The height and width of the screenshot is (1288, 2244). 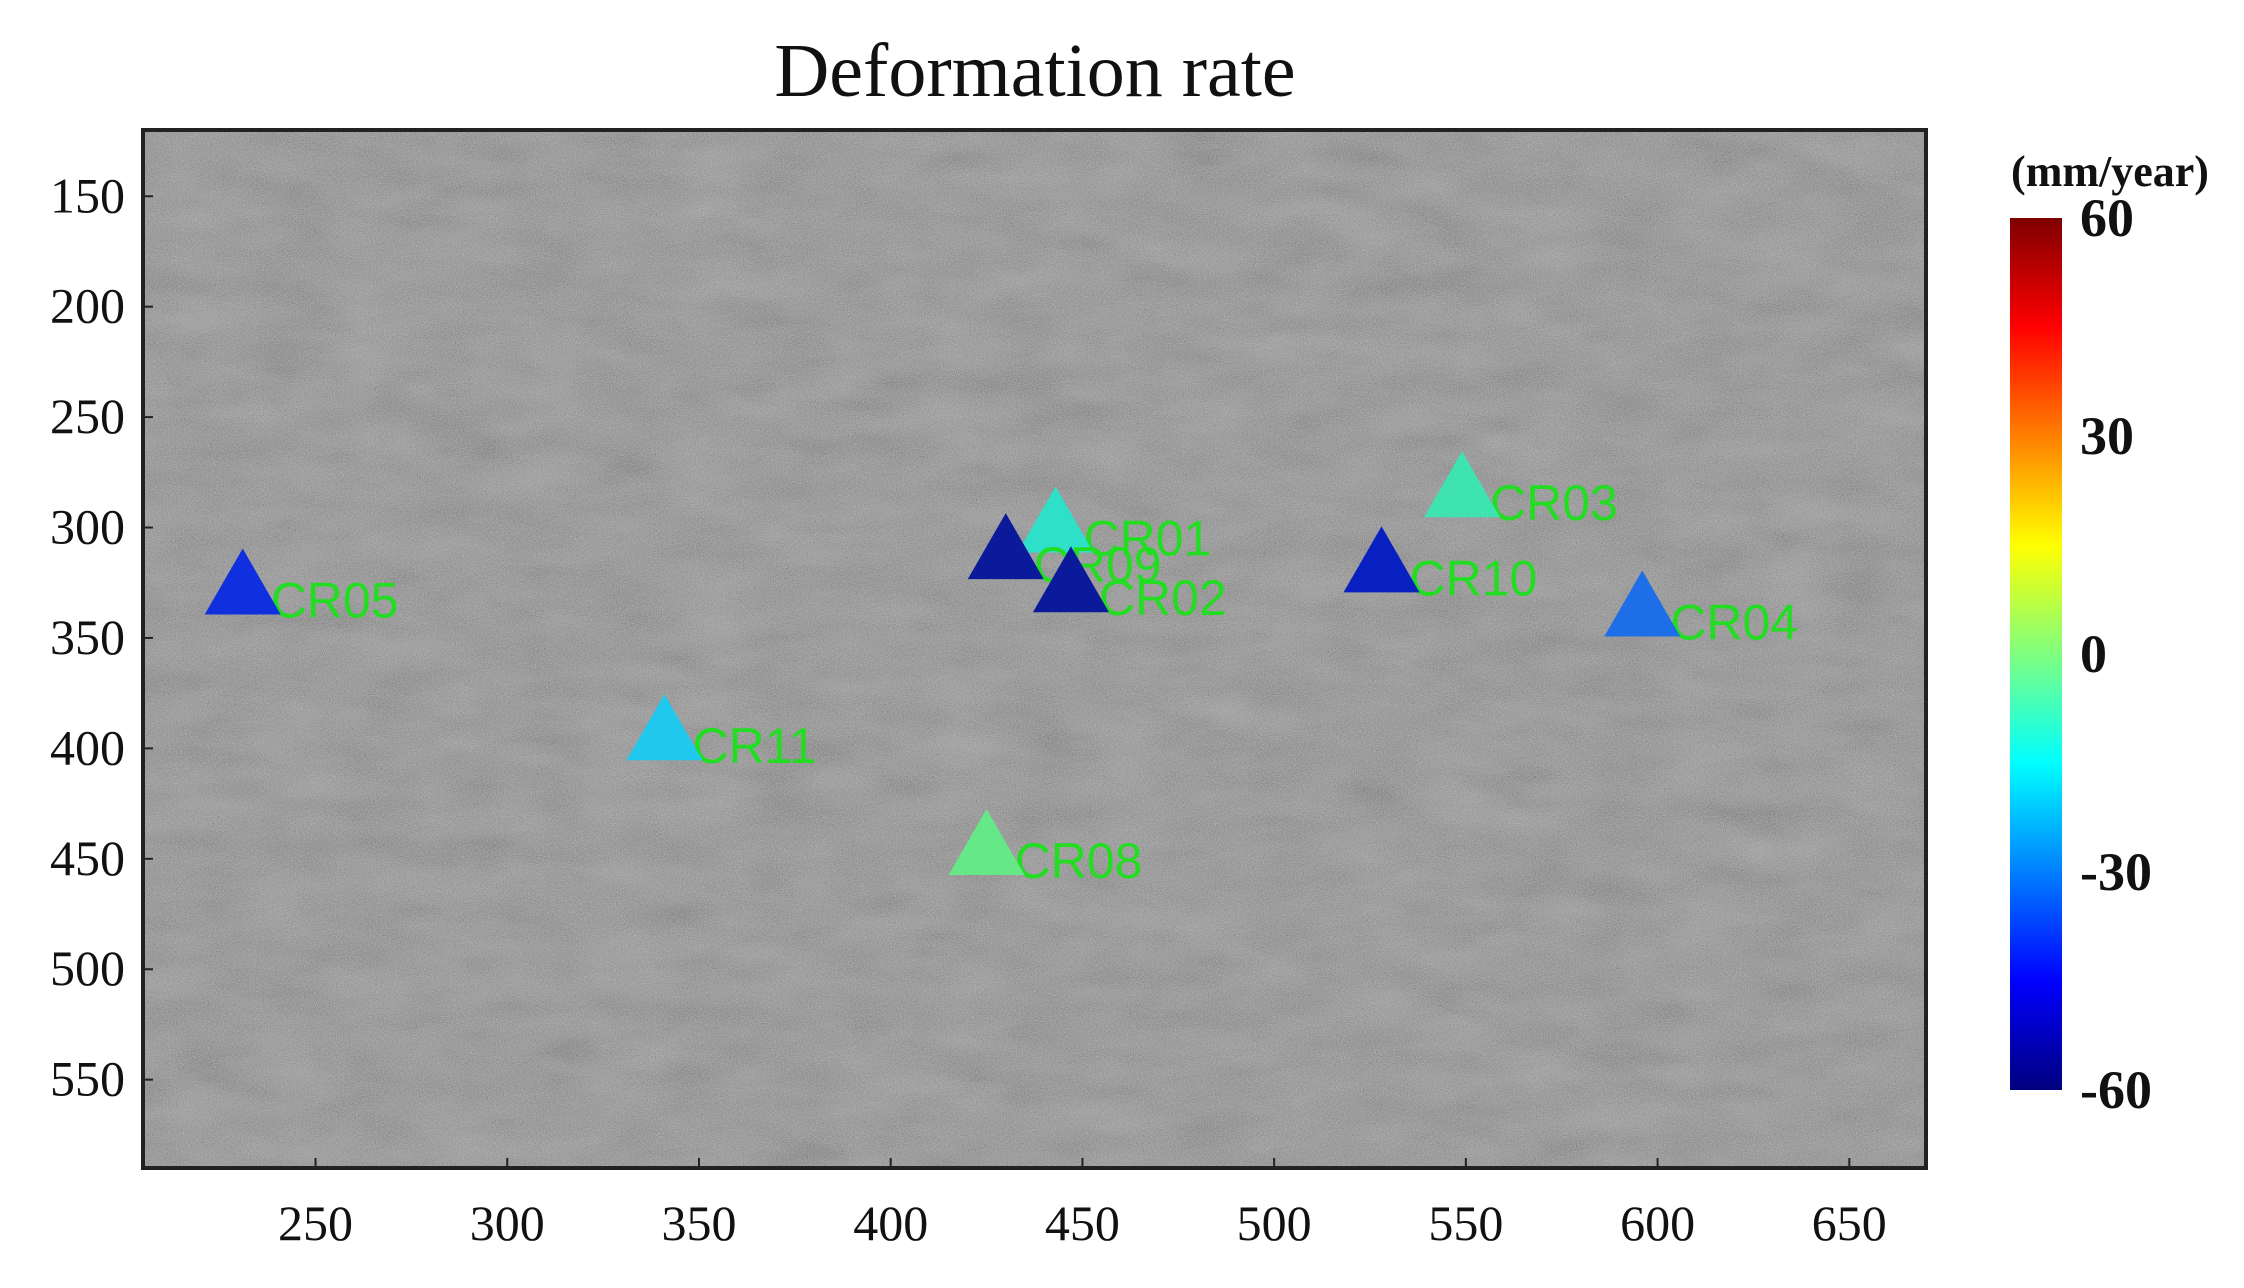 What do you see at coordinates (2116, 872) in the screenshot?
I see `colorbar-tick-label: -30` at bounding box center [2116, 872].